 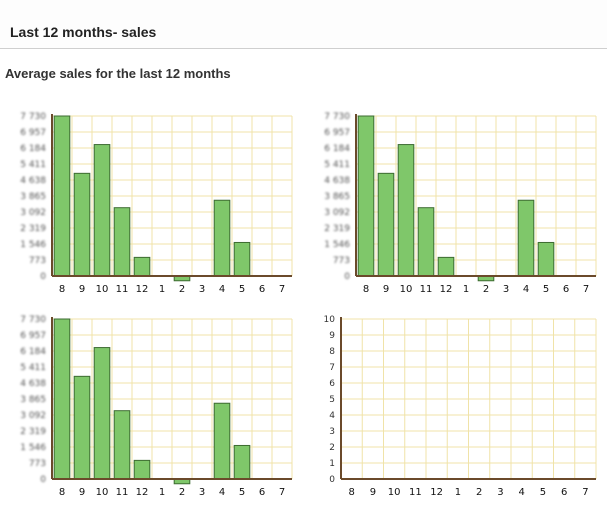 I want to click on y-tick-label: 4 638, so click(x=337, y=181).